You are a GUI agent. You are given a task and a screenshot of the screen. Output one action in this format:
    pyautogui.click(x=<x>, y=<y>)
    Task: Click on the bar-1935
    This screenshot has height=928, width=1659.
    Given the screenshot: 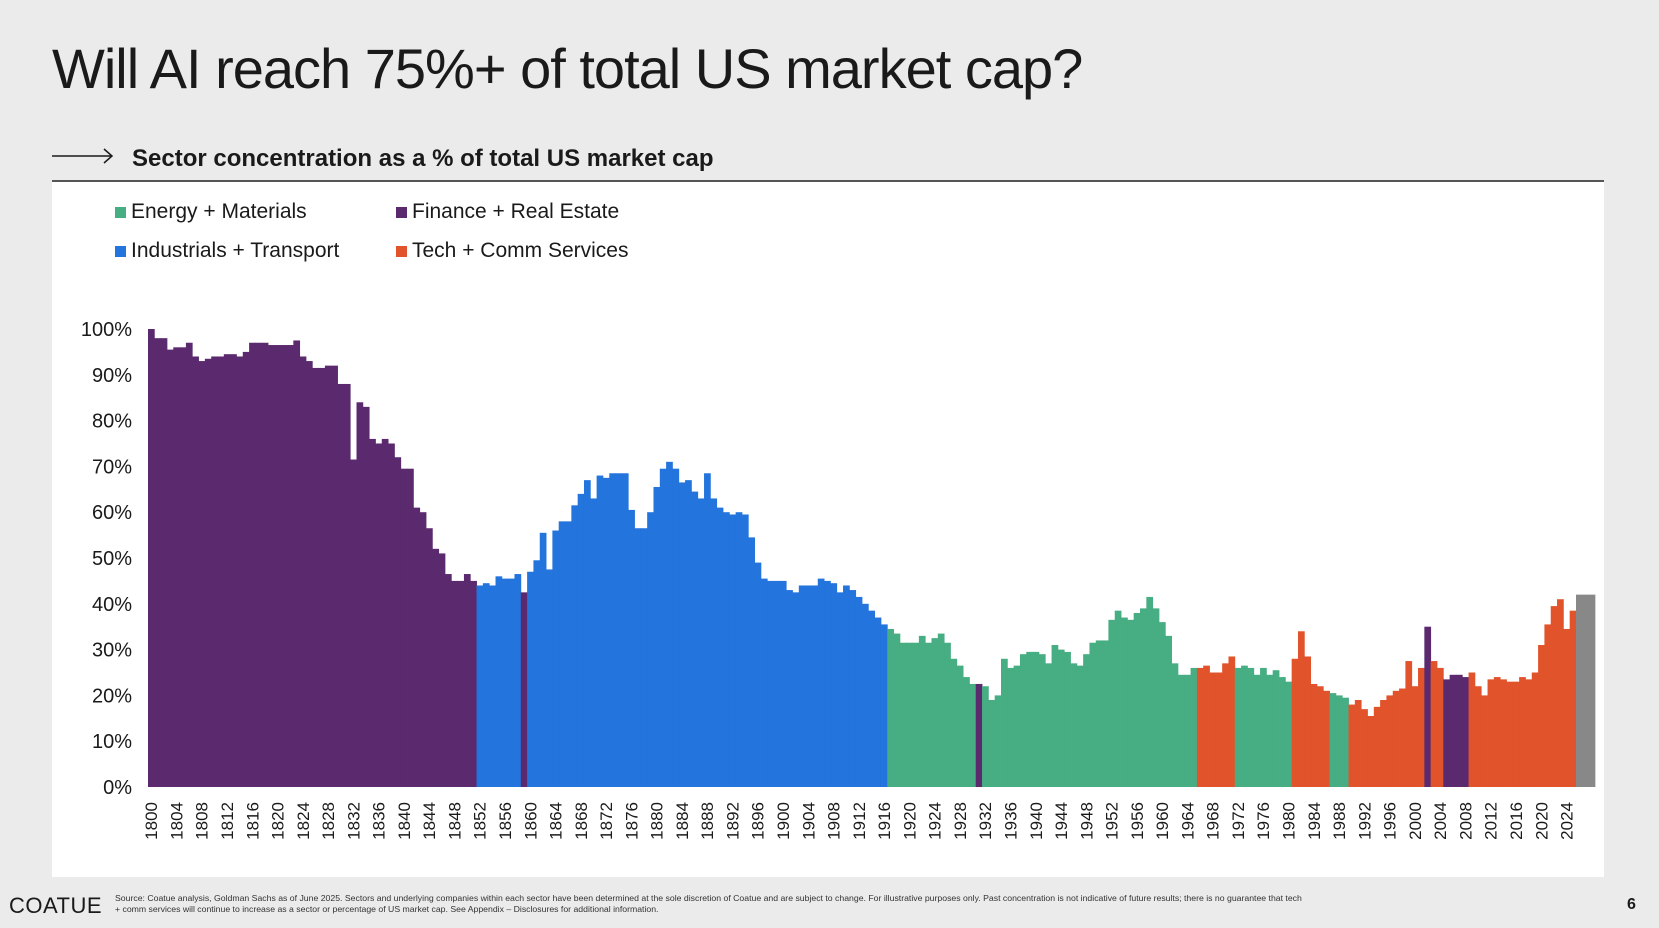 What is the action you would take?
    pyautogui.click(x=1004, y=722)
    